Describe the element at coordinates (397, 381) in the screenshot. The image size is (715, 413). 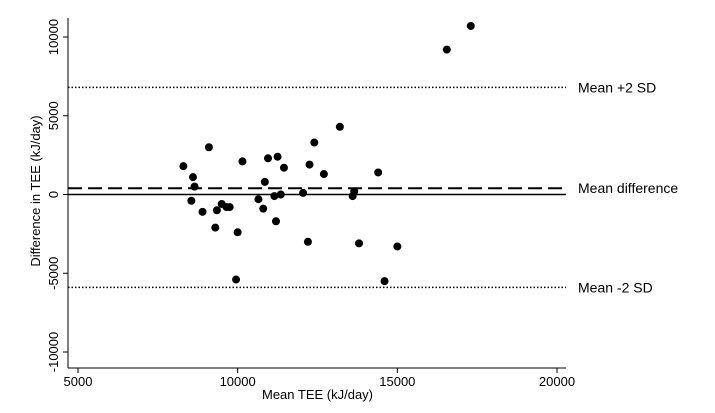
I see `x-tick-label: 15000` at that location.